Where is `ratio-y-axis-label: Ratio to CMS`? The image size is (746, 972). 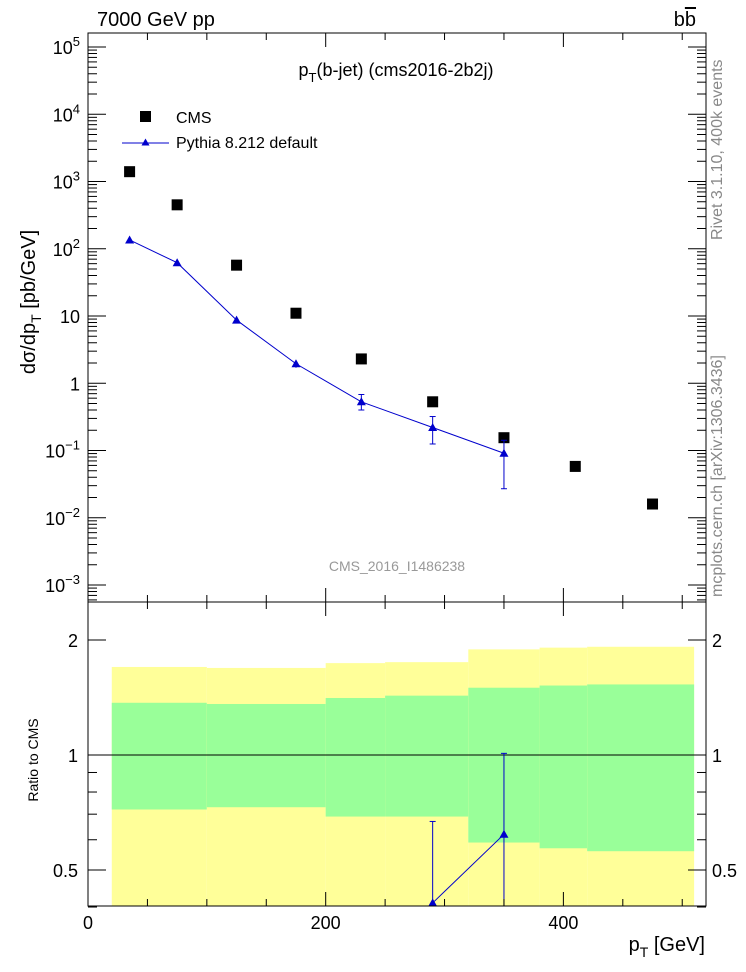
ratio-y-axis-label: Ratio to CMS is located at coordinates (33, 759).